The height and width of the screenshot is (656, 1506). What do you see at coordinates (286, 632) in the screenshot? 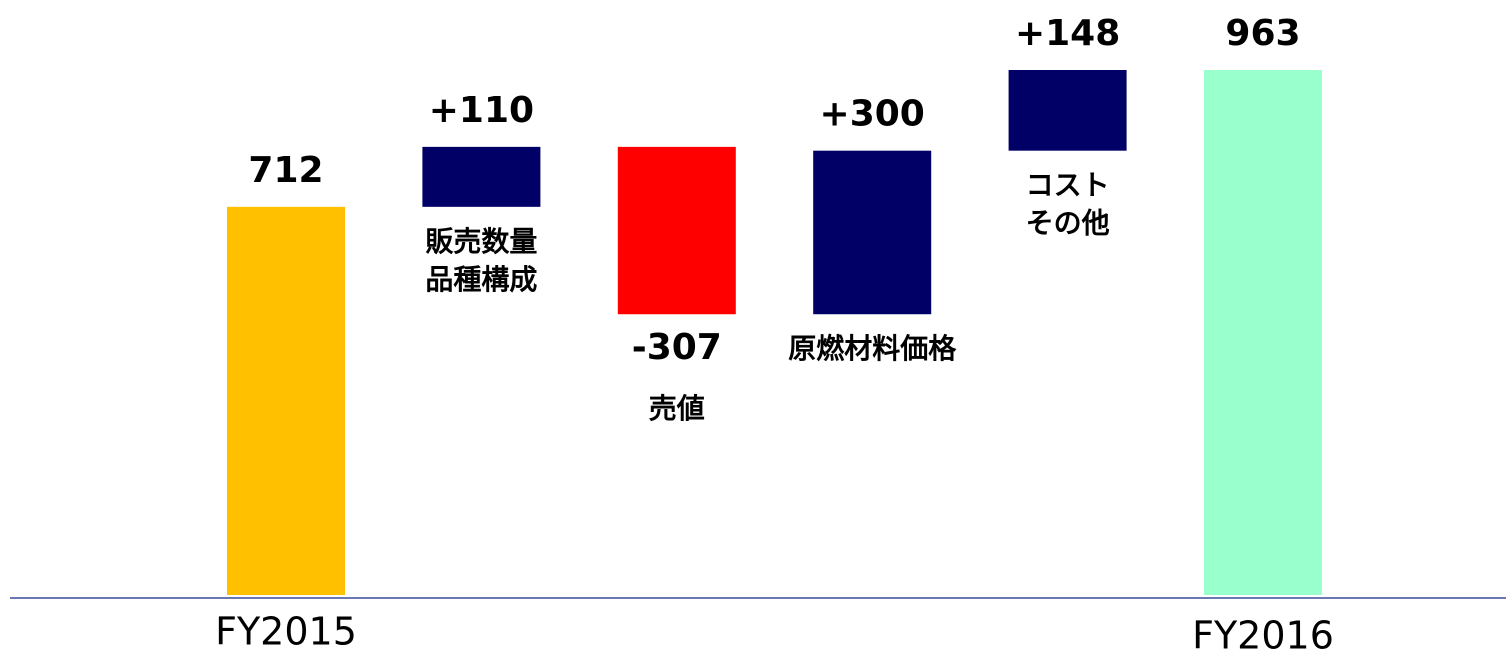
I see `x-tick-label: FY2015` at bounding box center [286, 632].